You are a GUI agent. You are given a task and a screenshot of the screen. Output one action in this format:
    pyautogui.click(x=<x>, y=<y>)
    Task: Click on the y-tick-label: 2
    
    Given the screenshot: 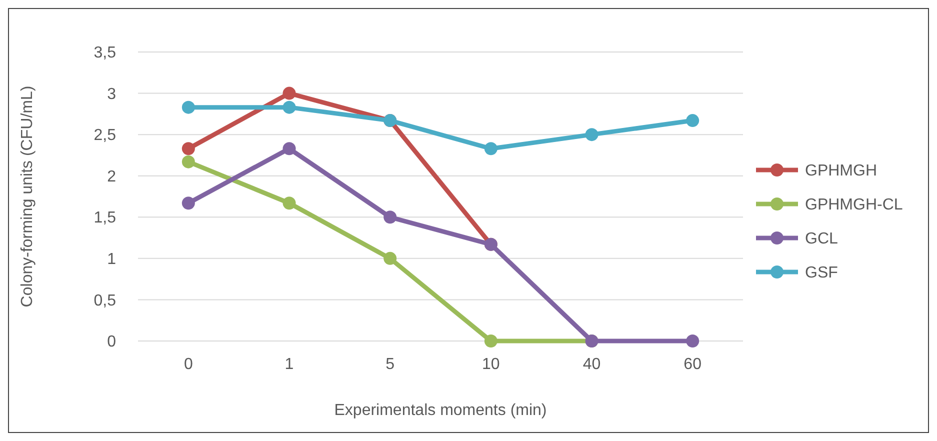 What is the action you would take?
    pyautogui.click(x=111, y=177)
    